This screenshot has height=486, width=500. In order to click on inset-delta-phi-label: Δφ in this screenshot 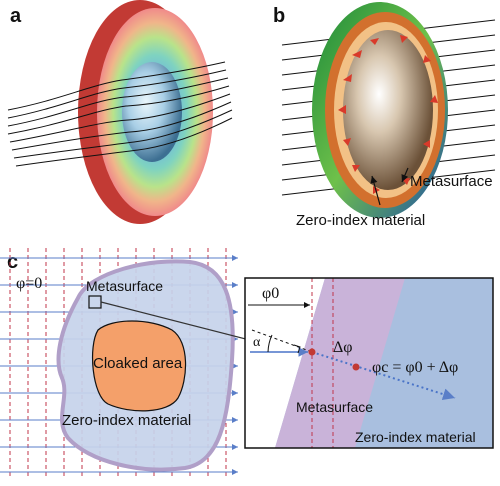, I will do `click(343, 347)`.